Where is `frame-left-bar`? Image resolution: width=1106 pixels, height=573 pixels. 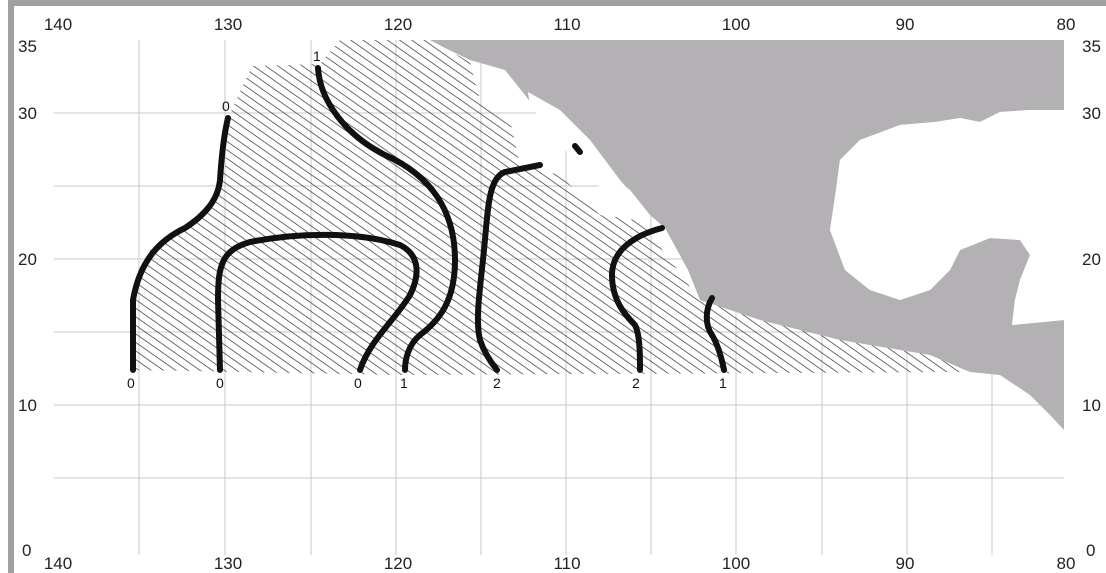 frame-left-bar is located at coordinates (11, 286).